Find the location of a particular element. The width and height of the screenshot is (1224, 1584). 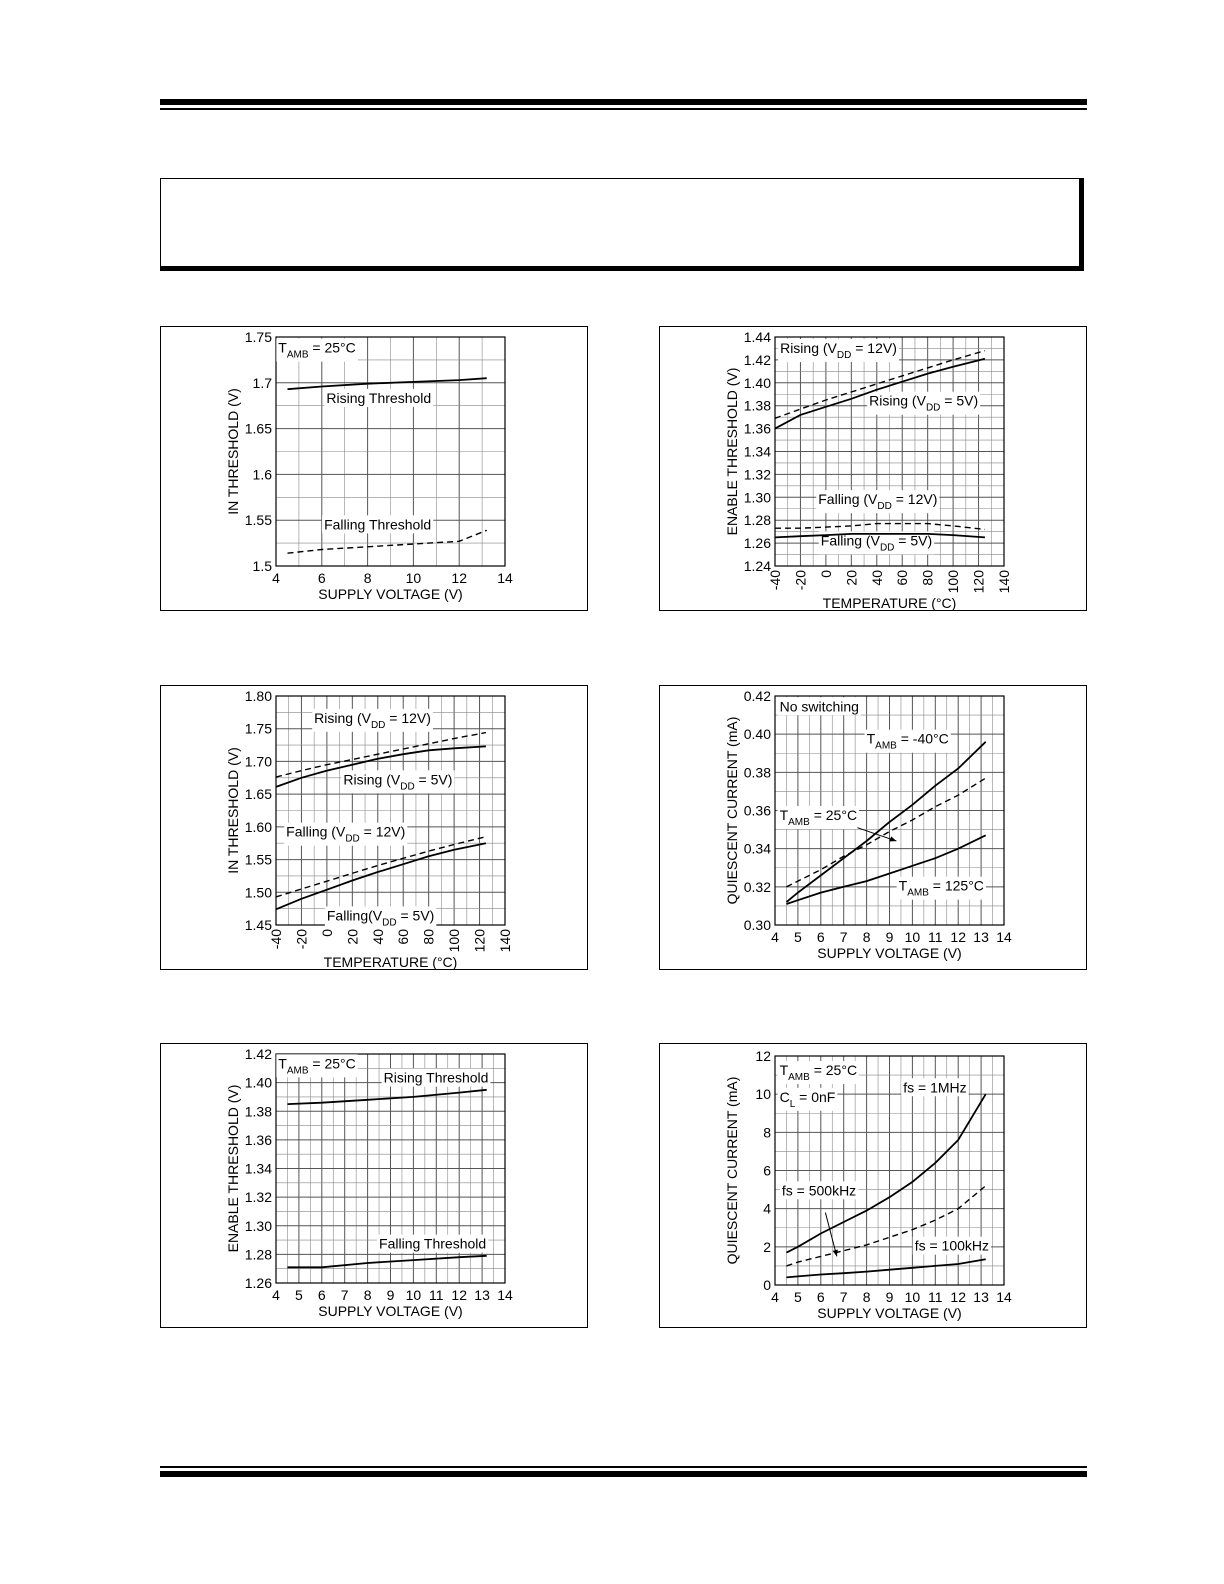

footer-rule-thick is located at coordinates (623, 1474).